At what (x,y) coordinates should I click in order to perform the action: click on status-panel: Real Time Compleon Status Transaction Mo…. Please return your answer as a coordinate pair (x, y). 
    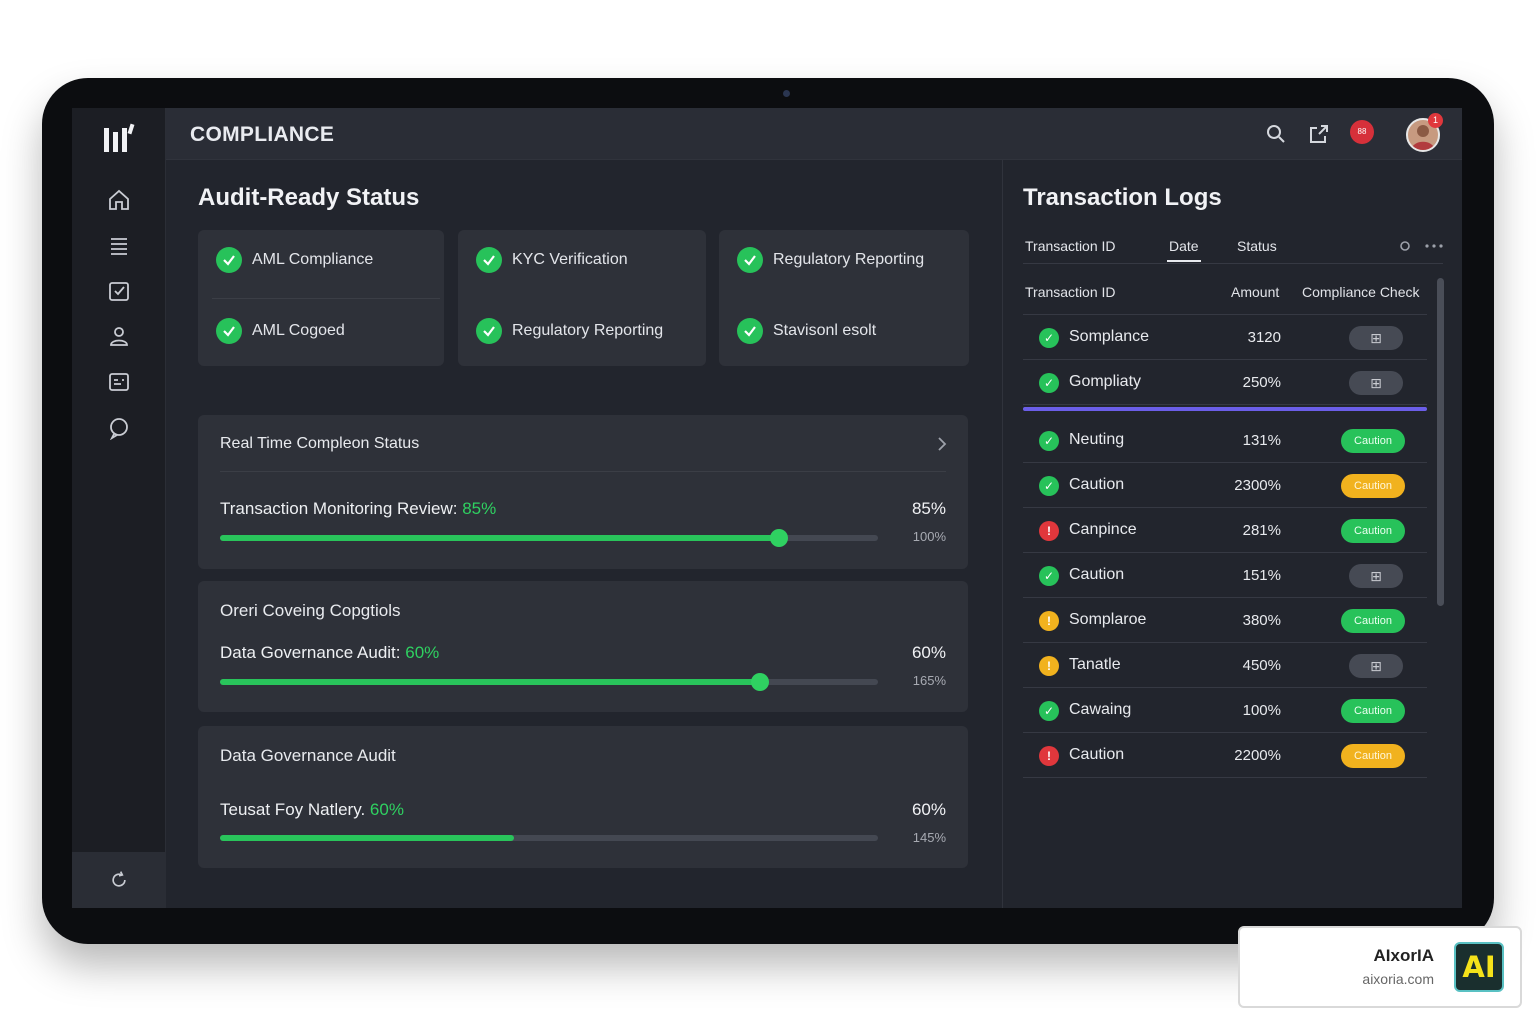
    Looking at the image, I should click on (583, 492).